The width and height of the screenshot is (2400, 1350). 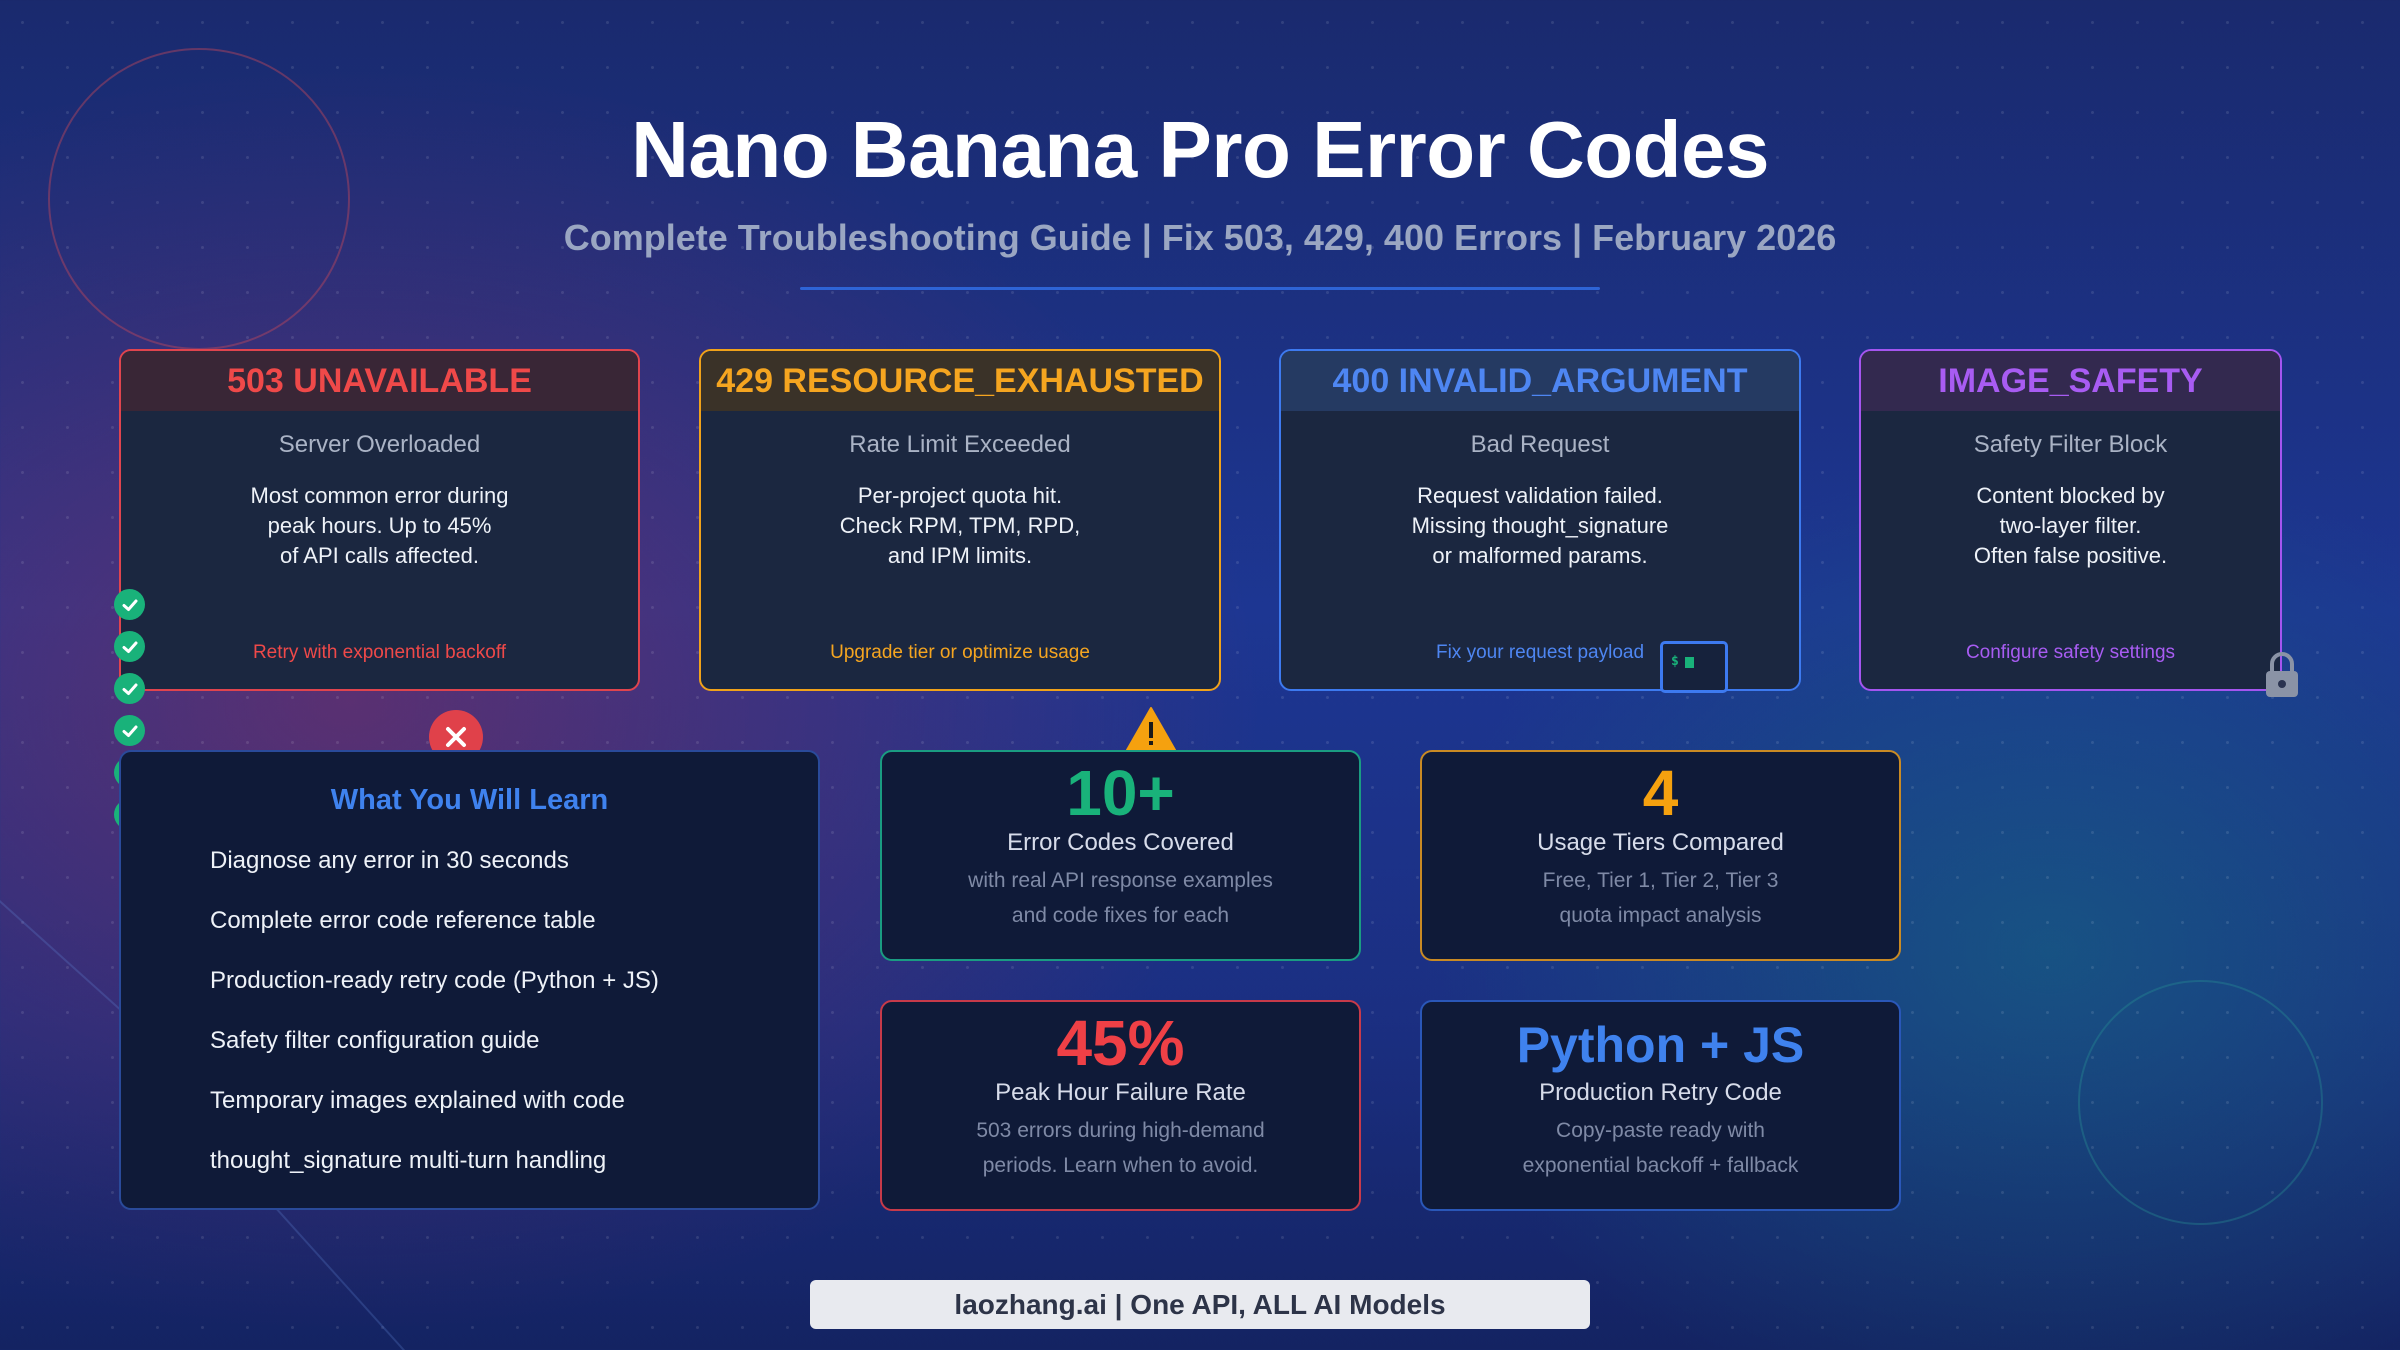 What do you see at coordinates (375, 1040) in the screenshot?
I see `learn-item: Safety filter configuration guide` at bounding box center [375, 1040].